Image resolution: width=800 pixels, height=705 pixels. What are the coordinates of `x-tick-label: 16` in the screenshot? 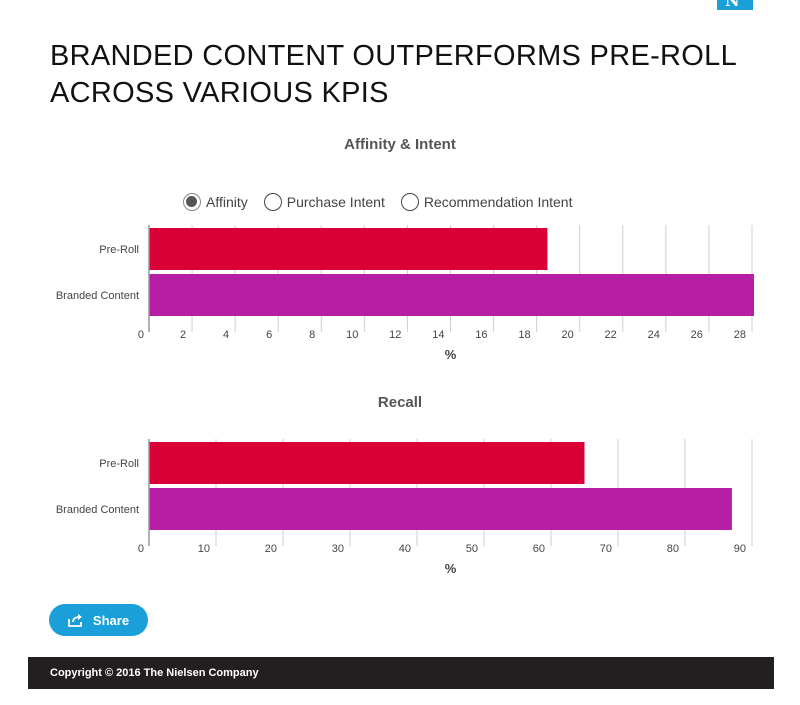 It's located at (481, 335).